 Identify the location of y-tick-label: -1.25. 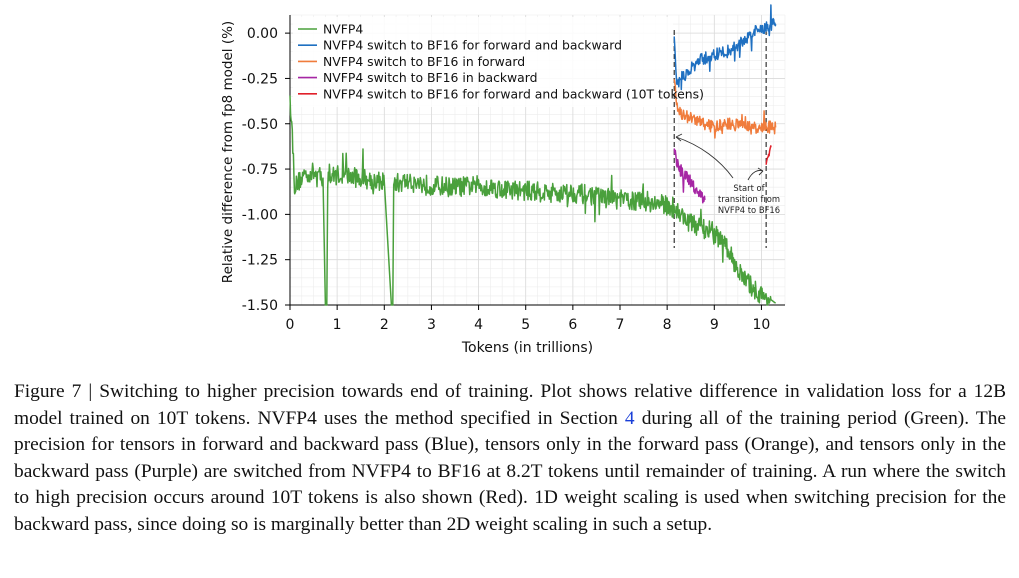
(260, 261).